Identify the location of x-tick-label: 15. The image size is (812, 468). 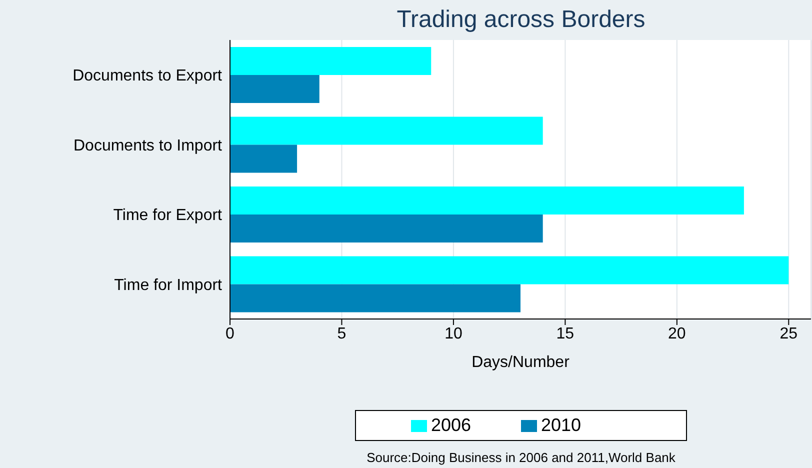
(565, 333).